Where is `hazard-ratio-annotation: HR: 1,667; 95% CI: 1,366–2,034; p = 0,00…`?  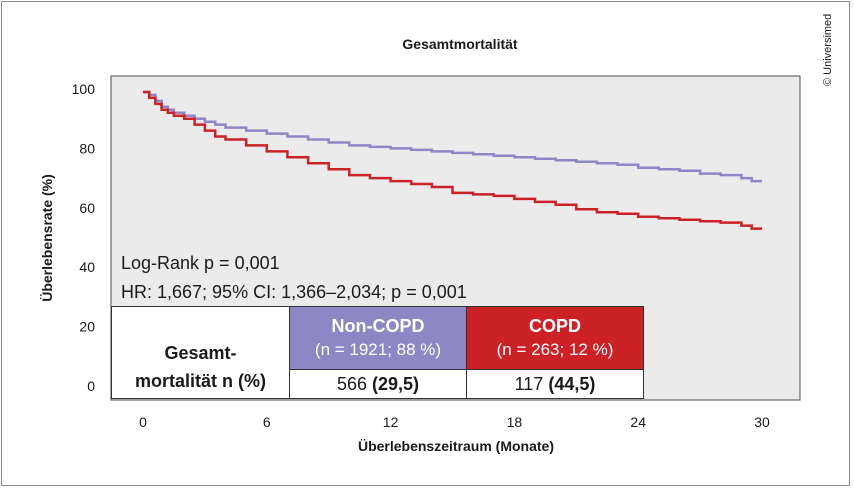
hazard-ratio-annotation: HR: 1,667; 95% CI: 1,366–2,034; p = 0,00… is located at coordinates (294, 292).